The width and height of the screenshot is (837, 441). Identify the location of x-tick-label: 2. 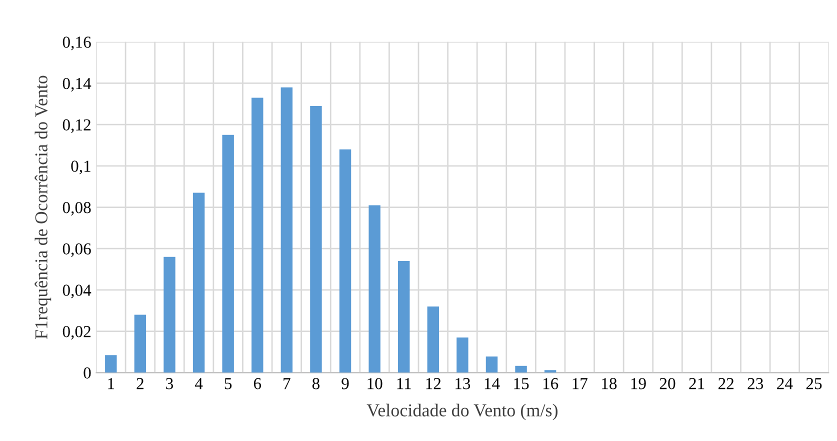
(140, 384).